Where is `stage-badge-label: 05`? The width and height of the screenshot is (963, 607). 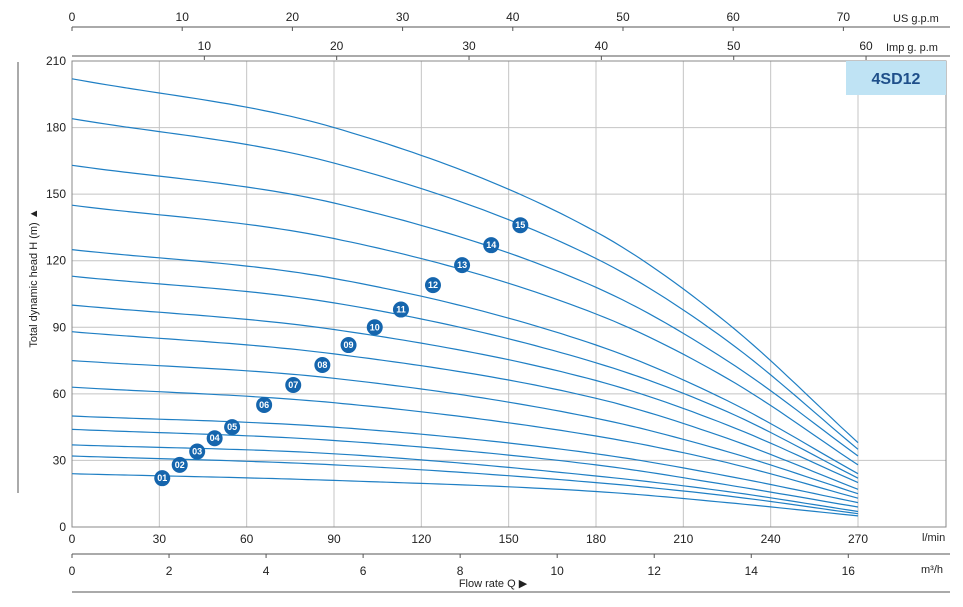 stage-badge-label: 05 is located at coordinates (232, 427).